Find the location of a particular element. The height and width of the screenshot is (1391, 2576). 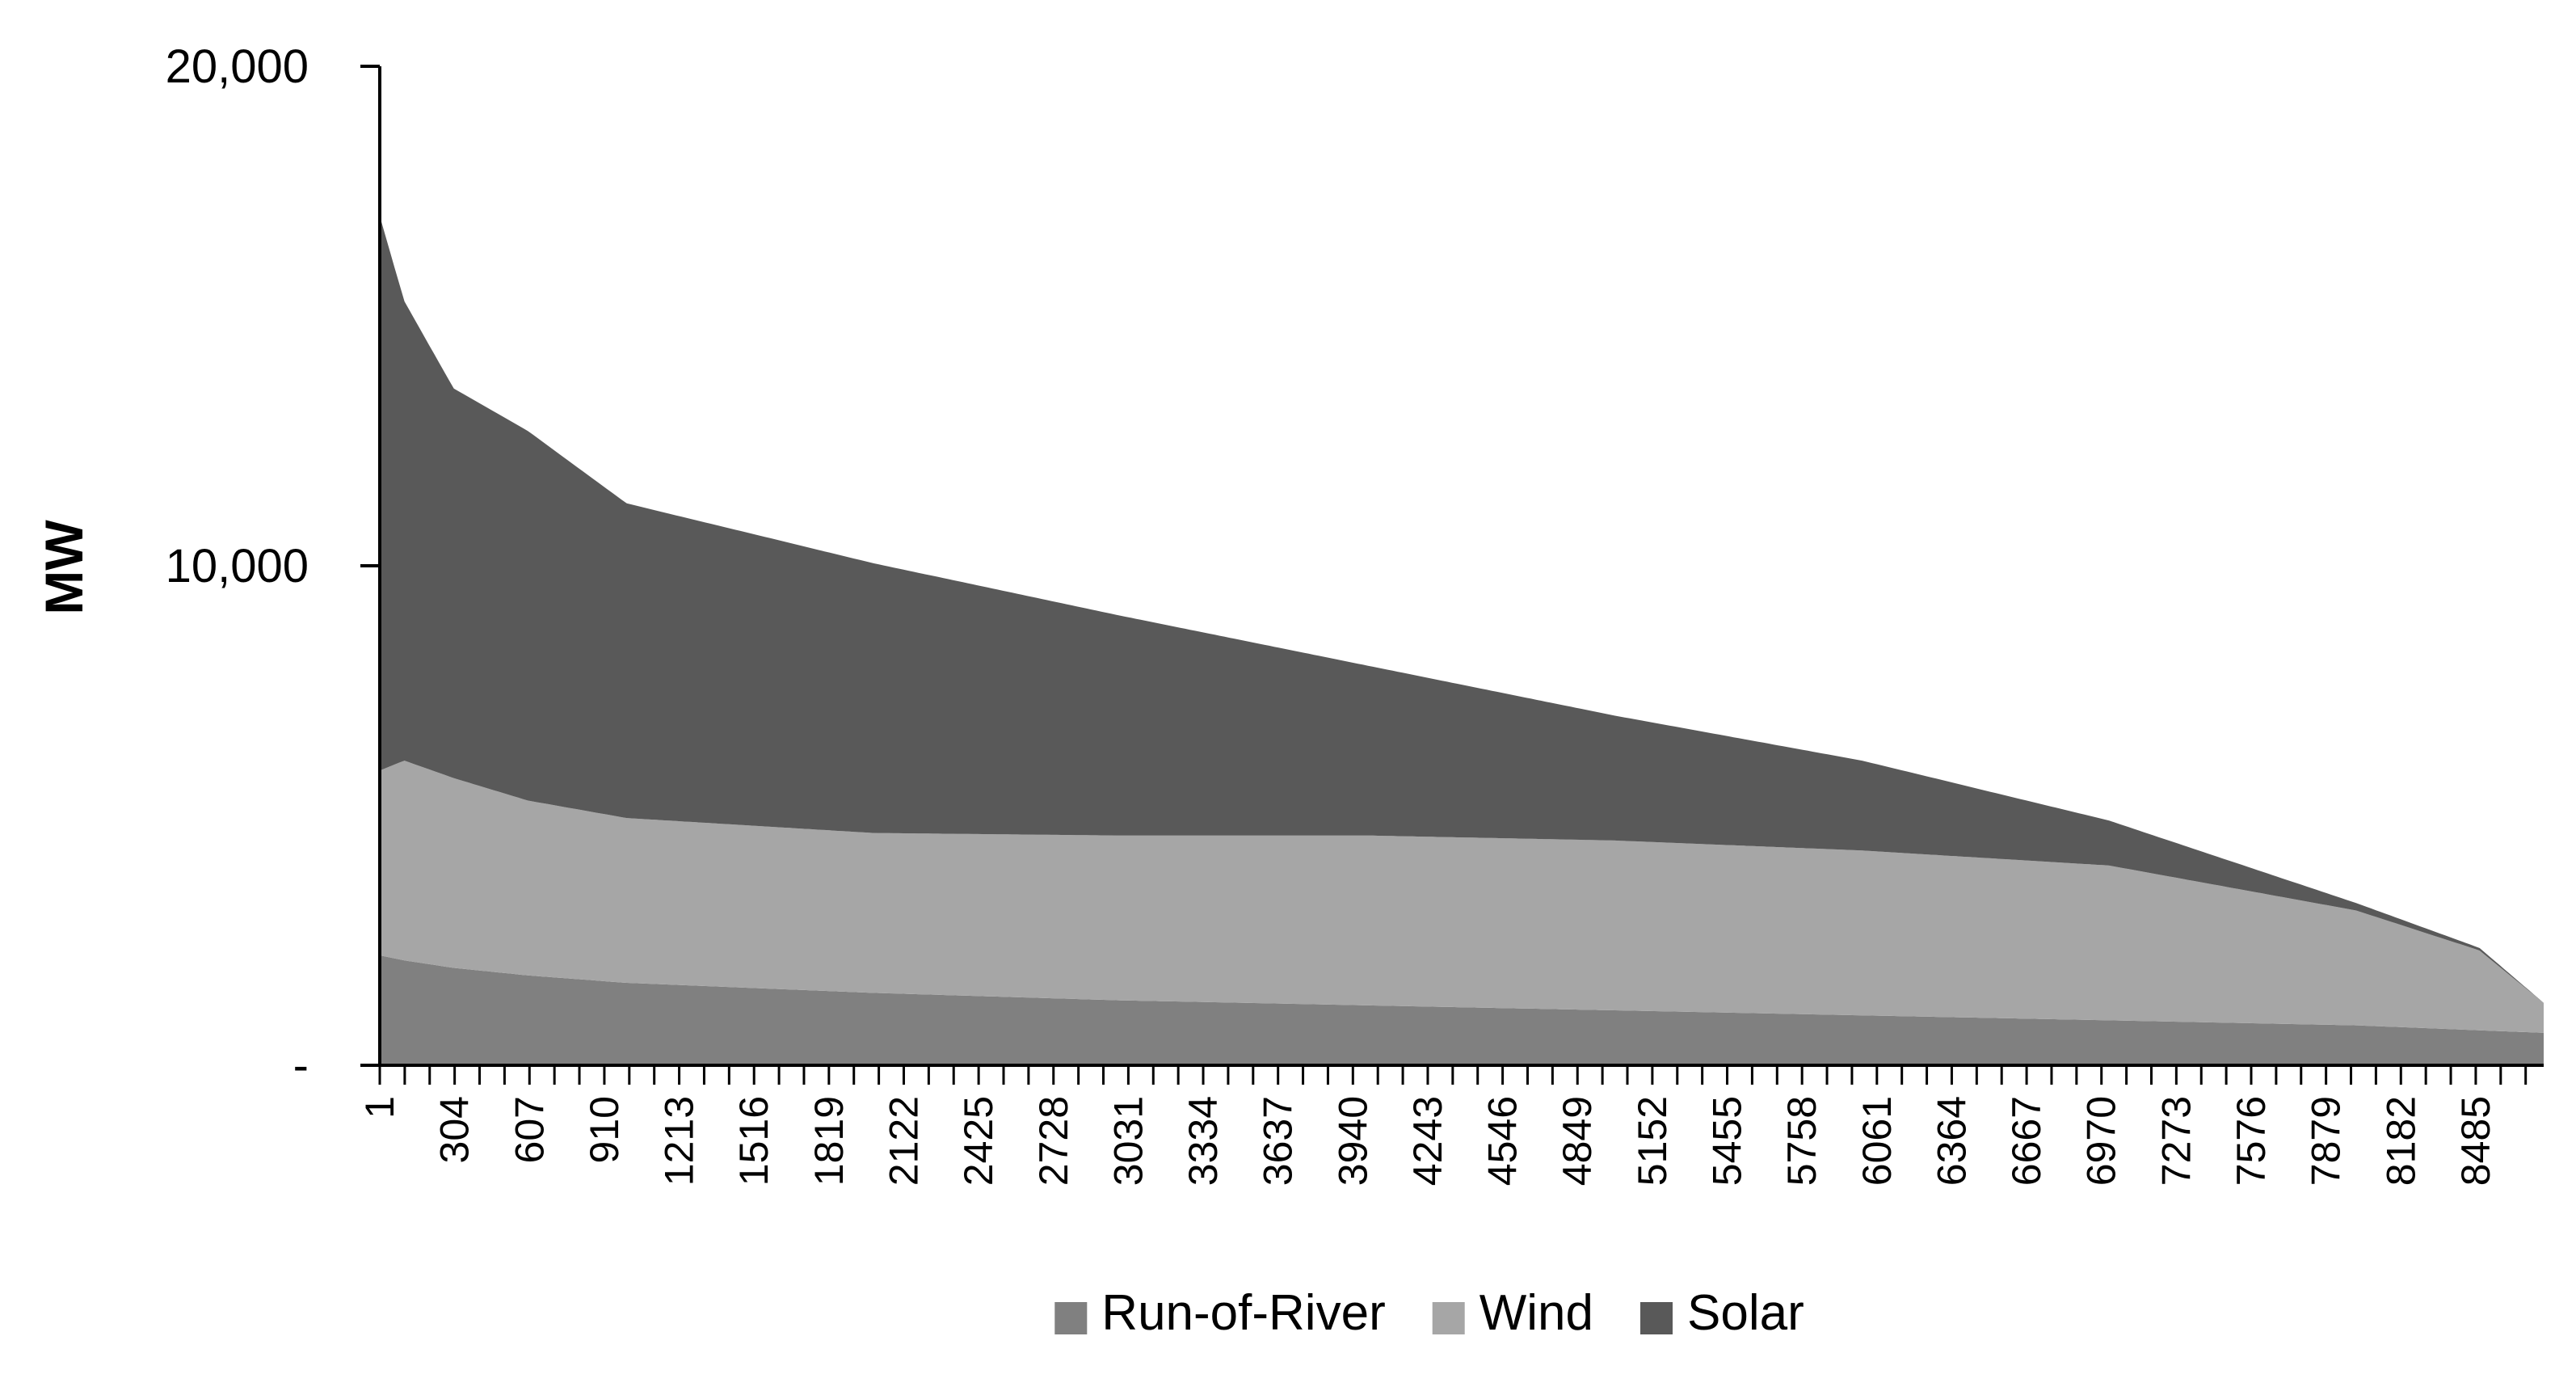

legend-label: Run-of-River is located at coordinates (1243, 1313).